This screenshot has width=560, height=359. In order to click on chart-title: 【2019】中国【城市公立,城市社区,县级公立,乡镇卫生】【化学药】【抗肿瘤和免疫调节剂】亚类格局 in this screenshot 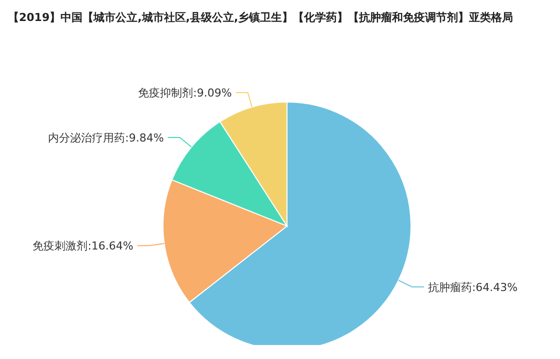, I will do `click(261, 17)`.